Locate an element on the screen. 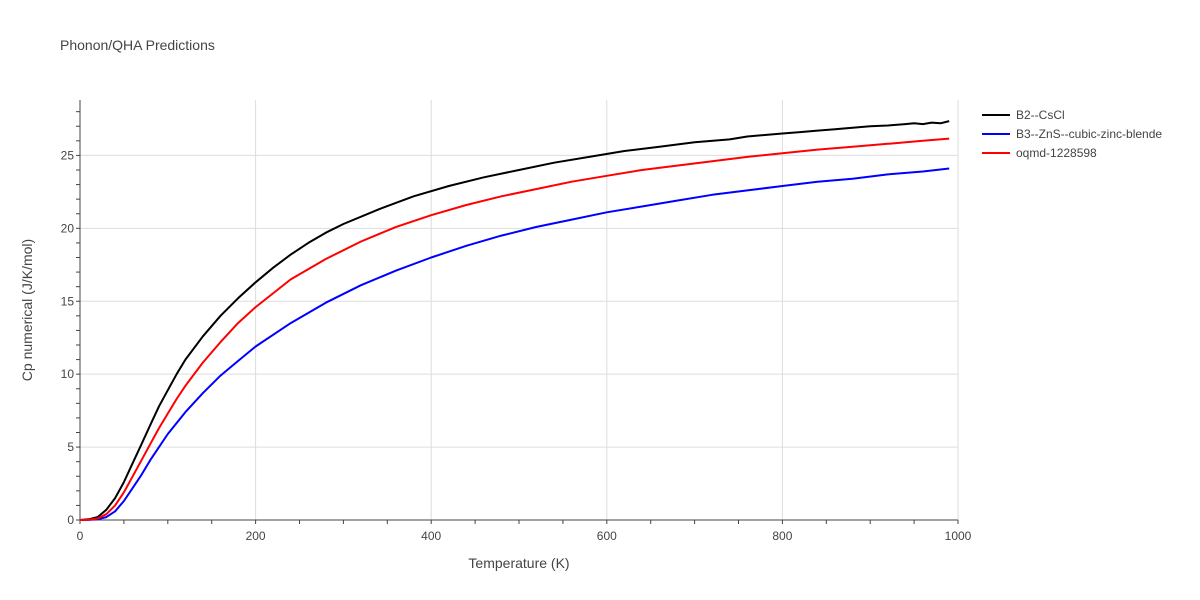 This screenshot has width=1200, height=600. y-tick-label: 10 is located at coordinates (68, 374).